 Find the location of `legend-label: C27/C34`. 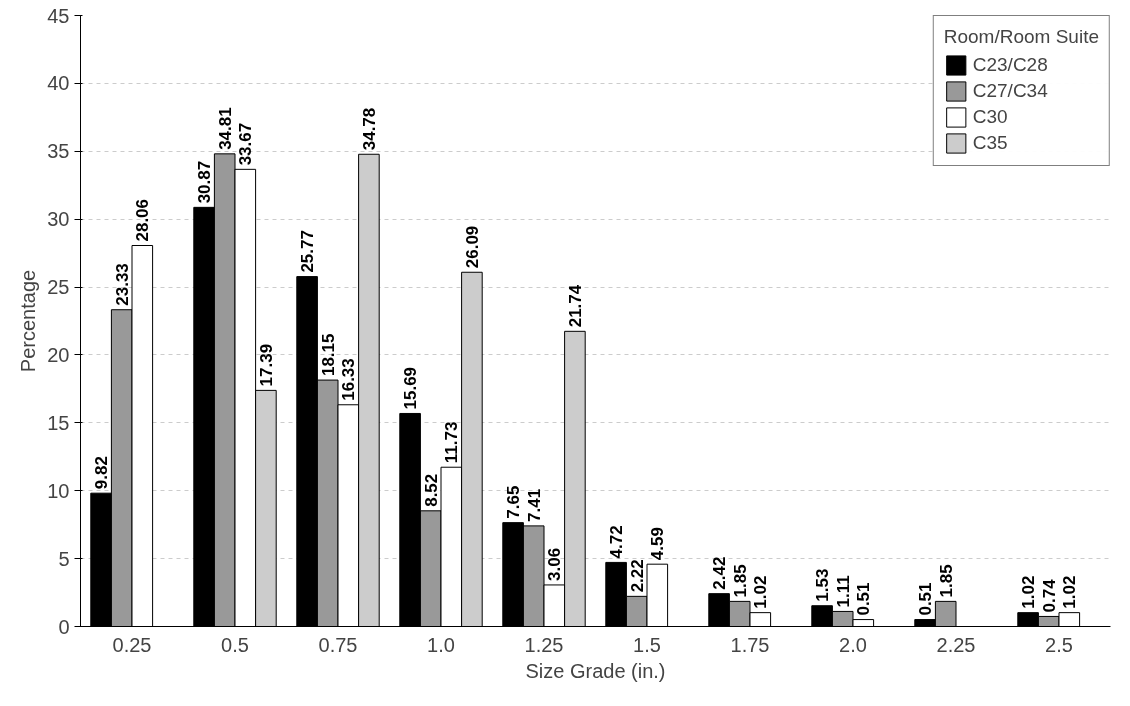

legend-label: C27/C34 is located at coordinates (1010, 91).